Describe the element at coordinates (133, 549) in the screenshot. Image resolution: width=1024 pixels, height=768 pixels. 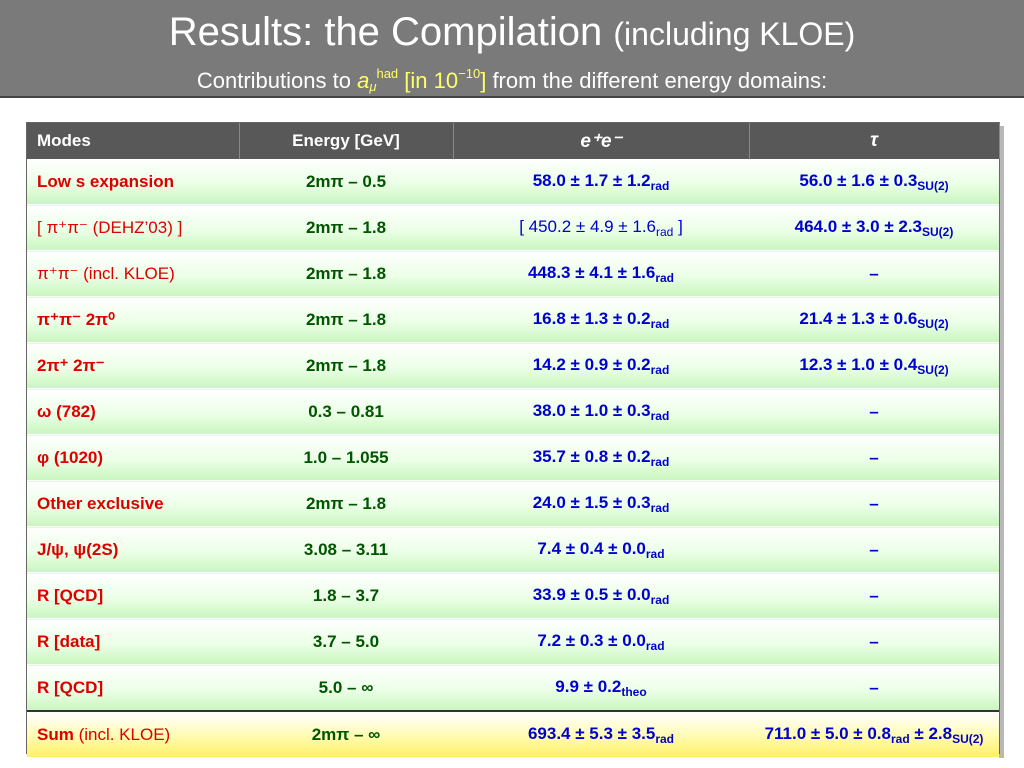
I see `mode-cell: J/ψ, ψ(2S)` at that location.